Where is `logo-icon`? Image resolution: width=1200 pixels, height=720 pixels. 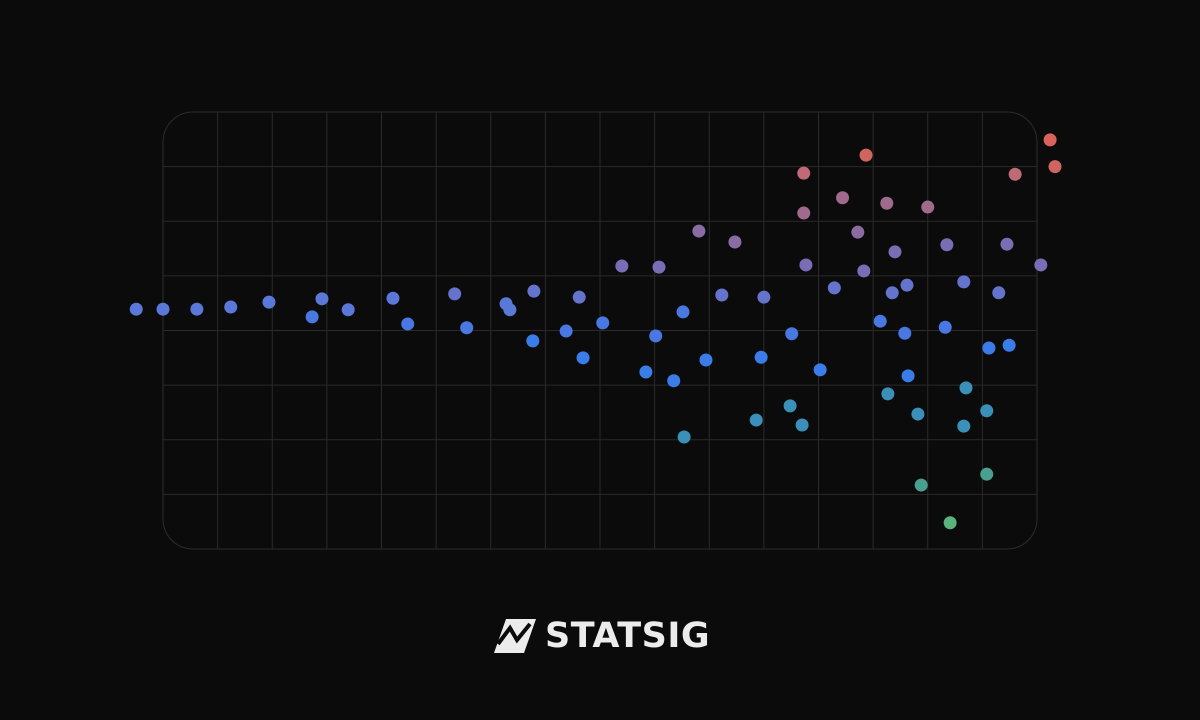 logo-icon is located at coordinates (515, 636).